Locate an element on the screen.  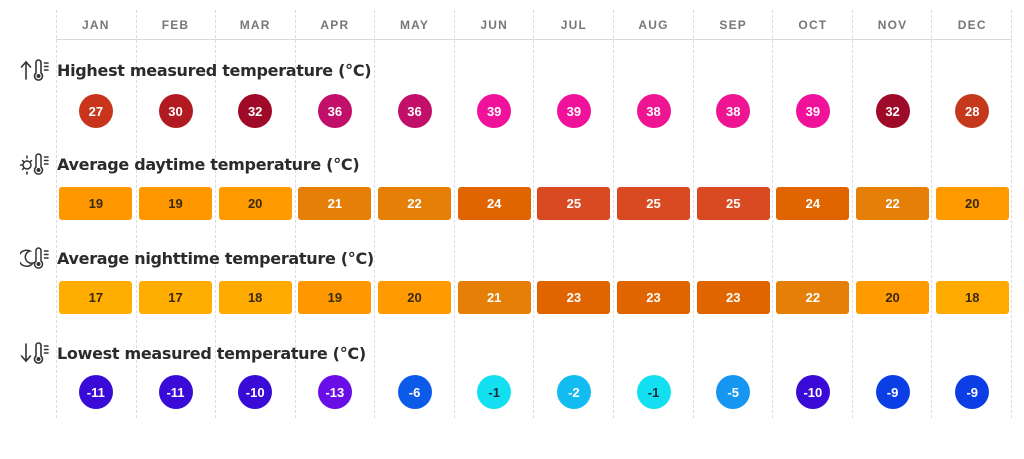
month-label: MAR is located at coordinates (255, 25).